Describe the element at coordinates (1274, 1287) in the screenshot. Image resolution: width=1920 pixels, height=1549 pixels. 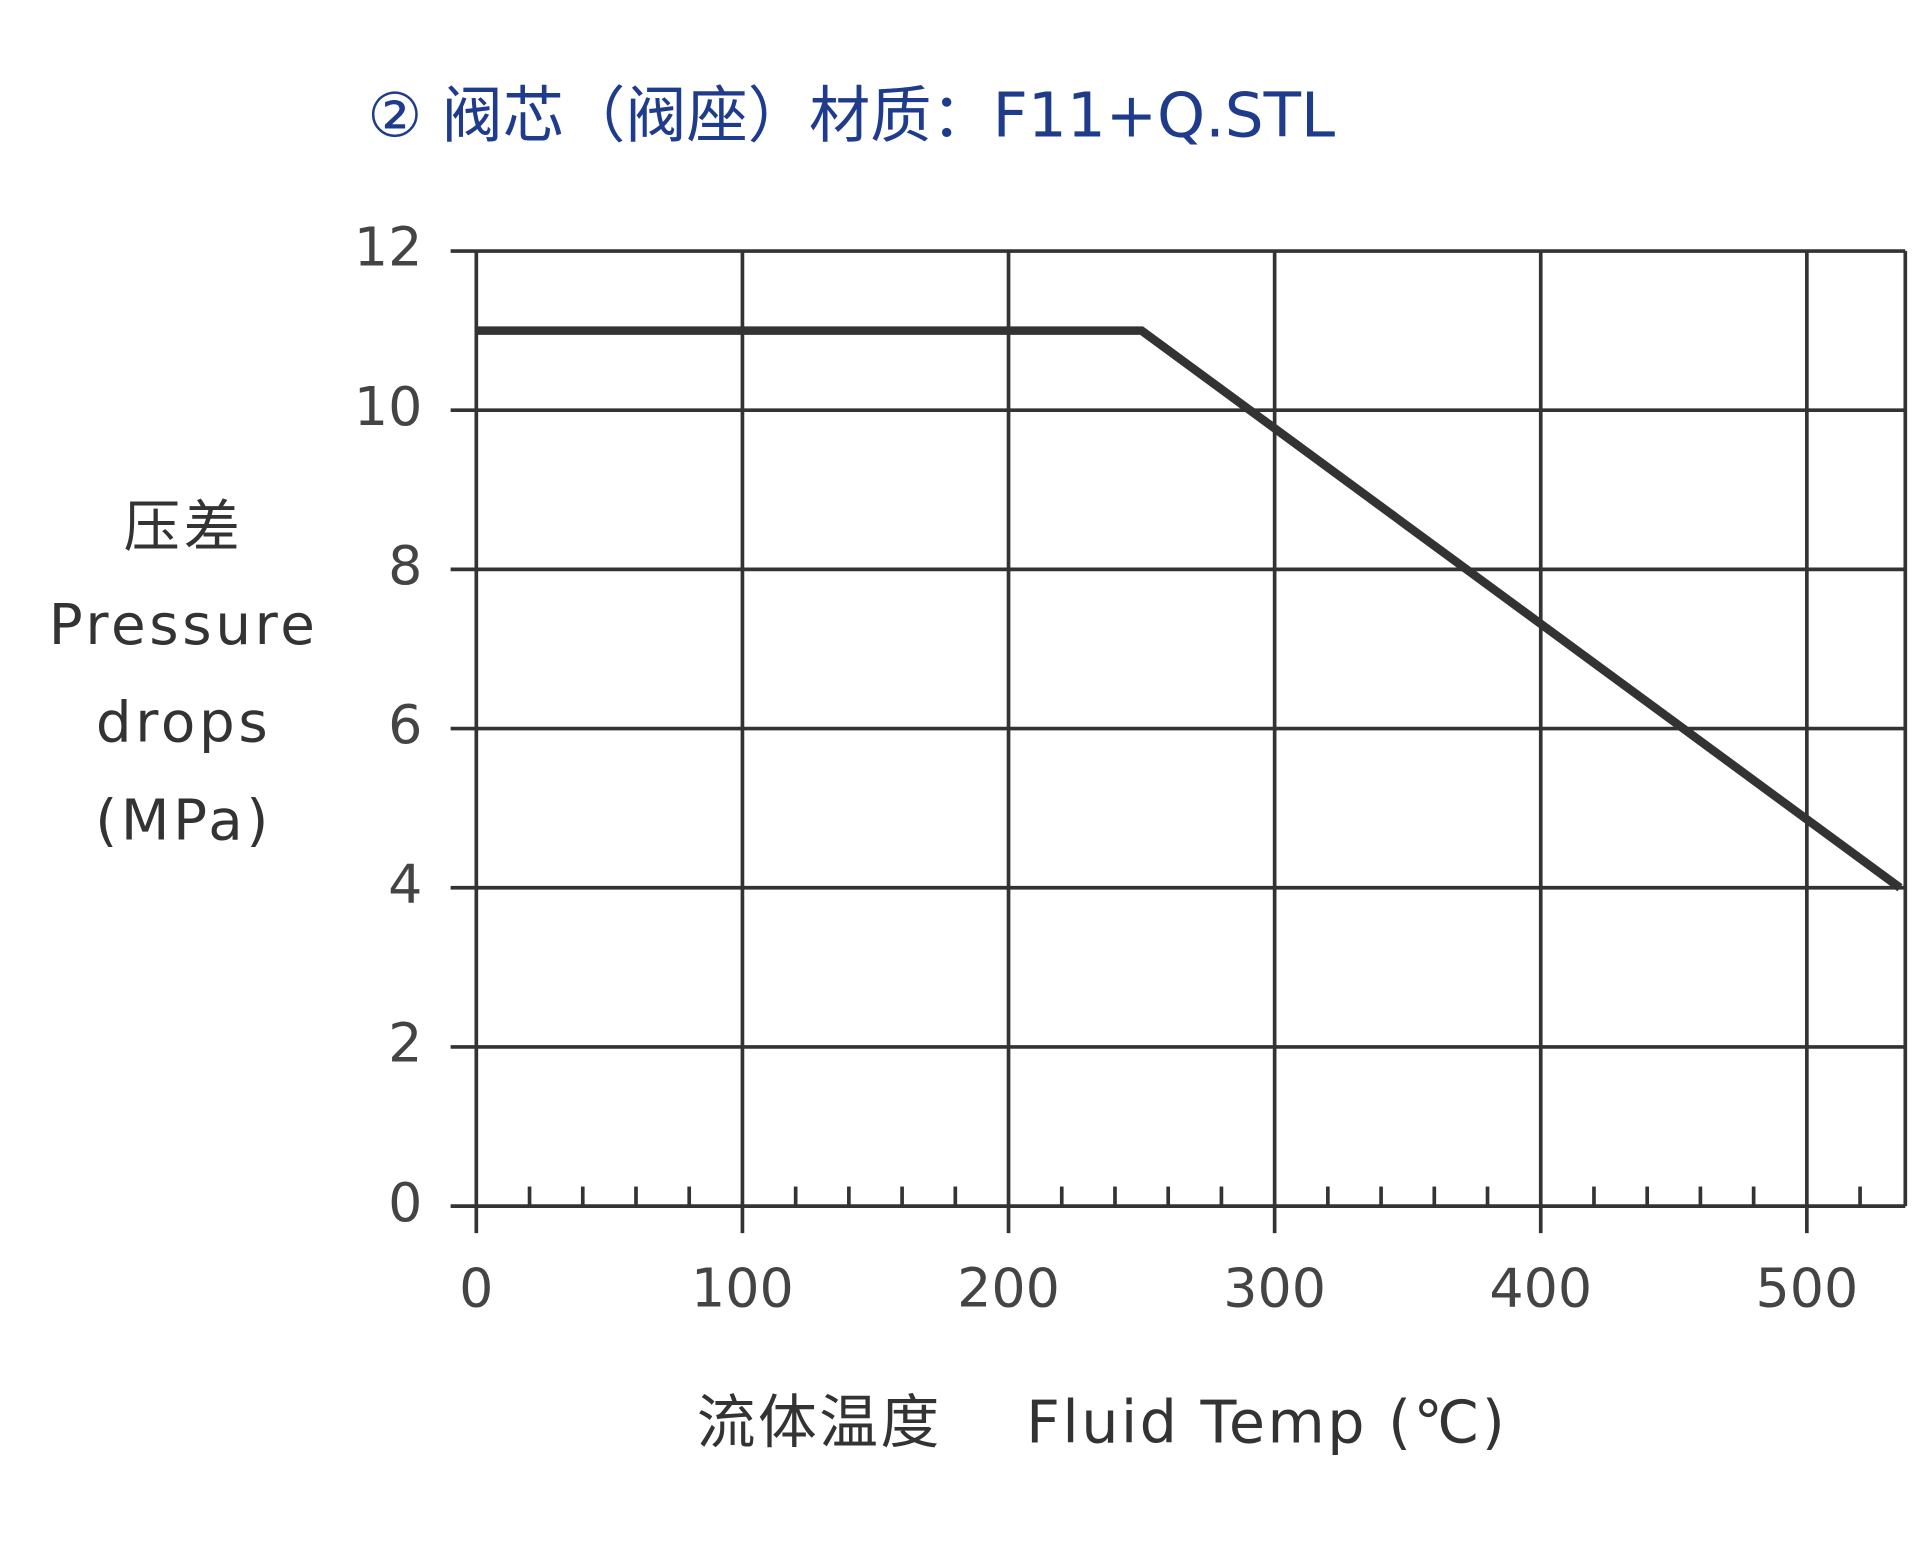
I see `x-tick-label: 300` at that location.